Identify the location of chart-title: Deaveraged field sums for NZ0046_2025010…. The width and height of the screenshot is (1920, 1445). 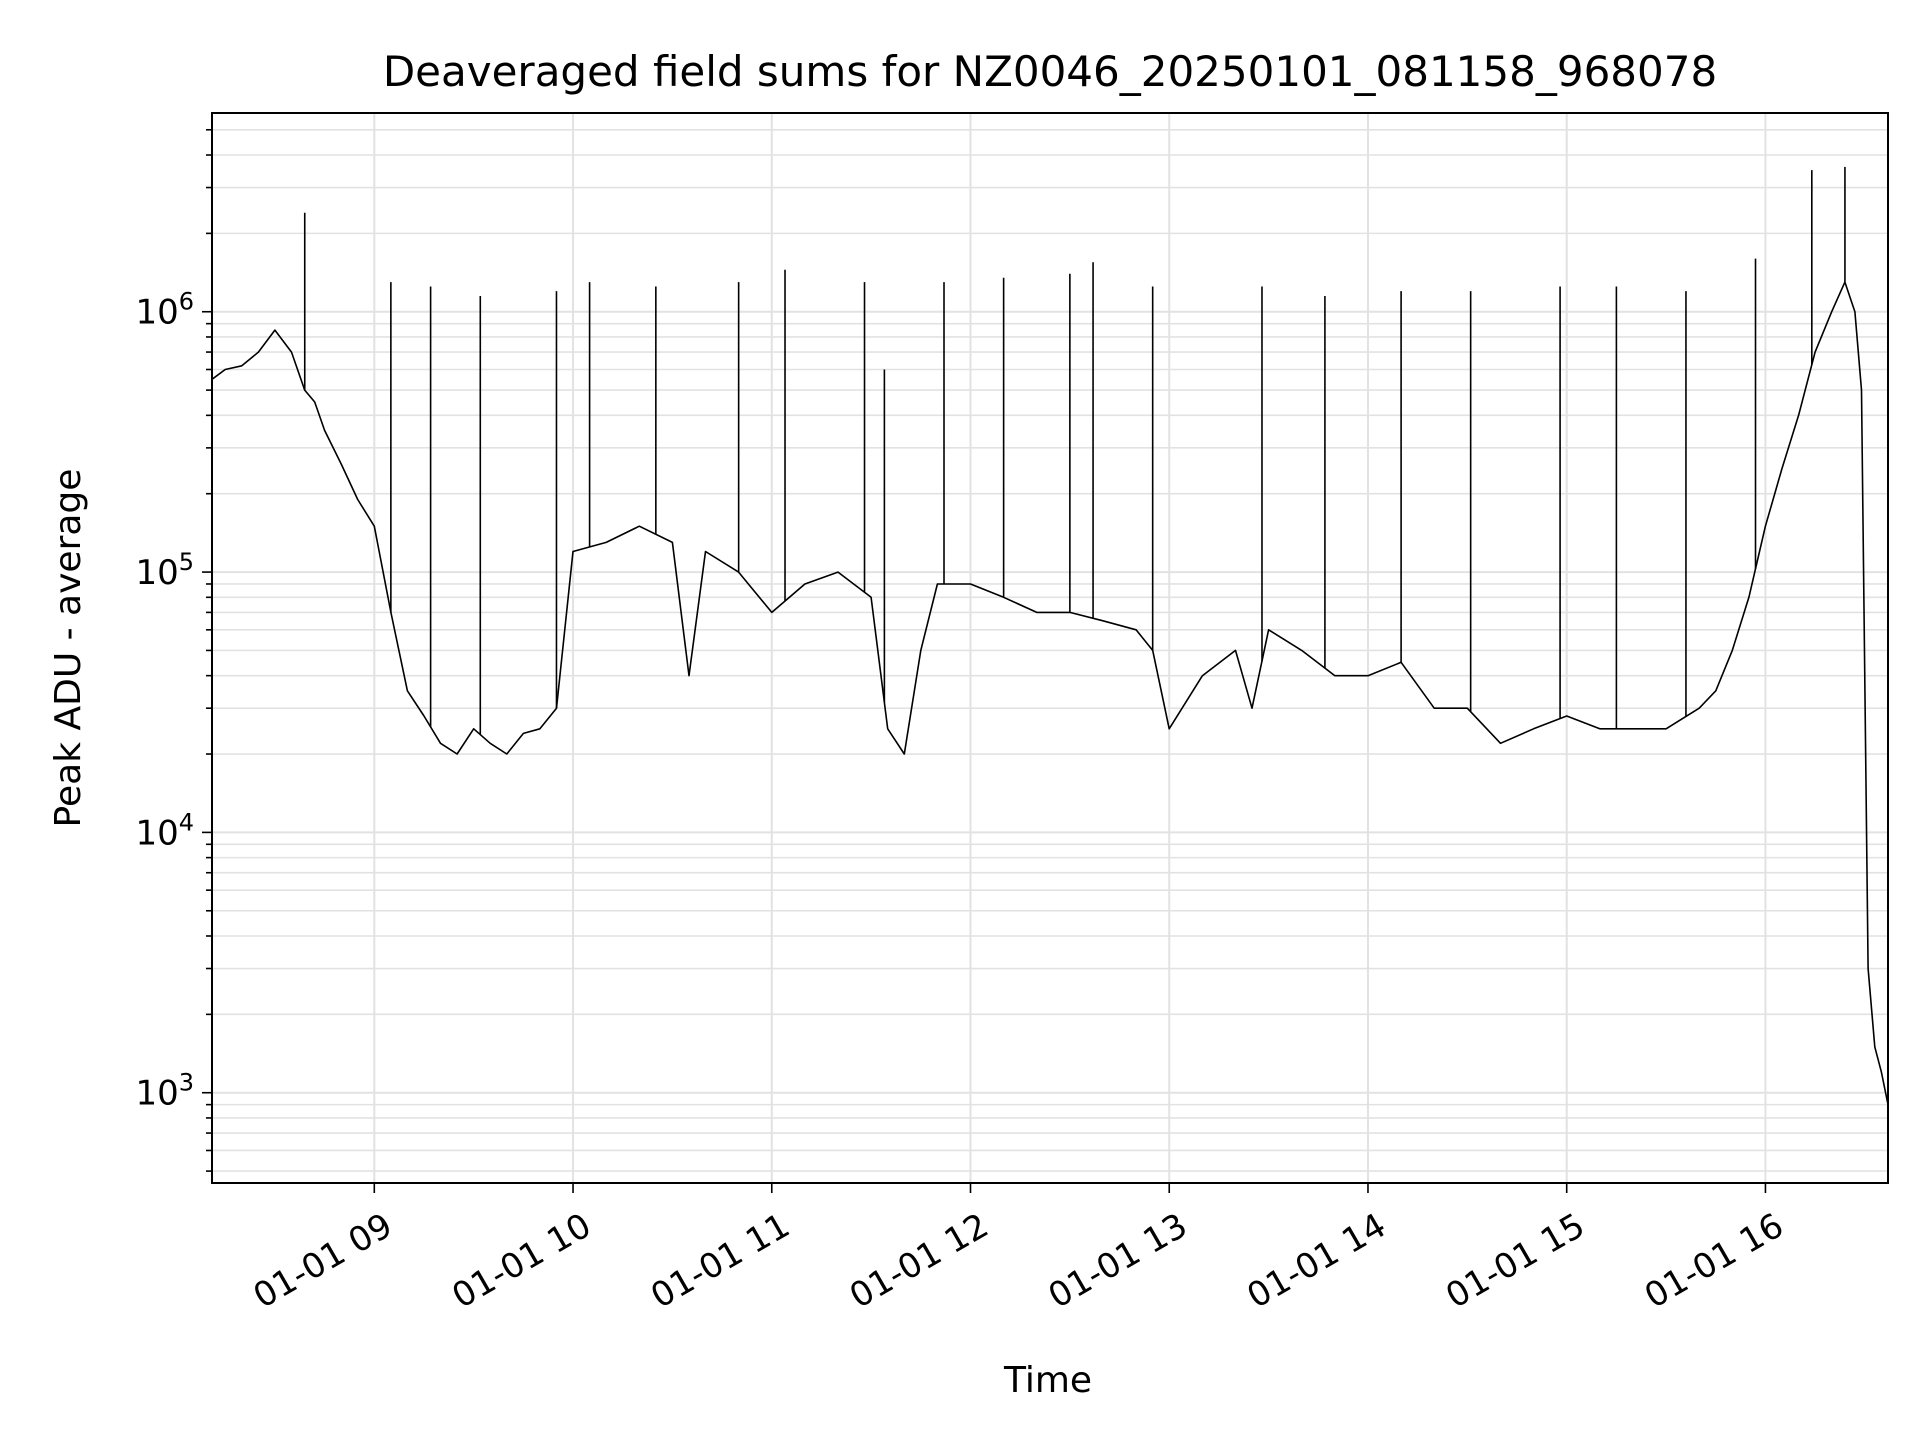
(1050, 71).